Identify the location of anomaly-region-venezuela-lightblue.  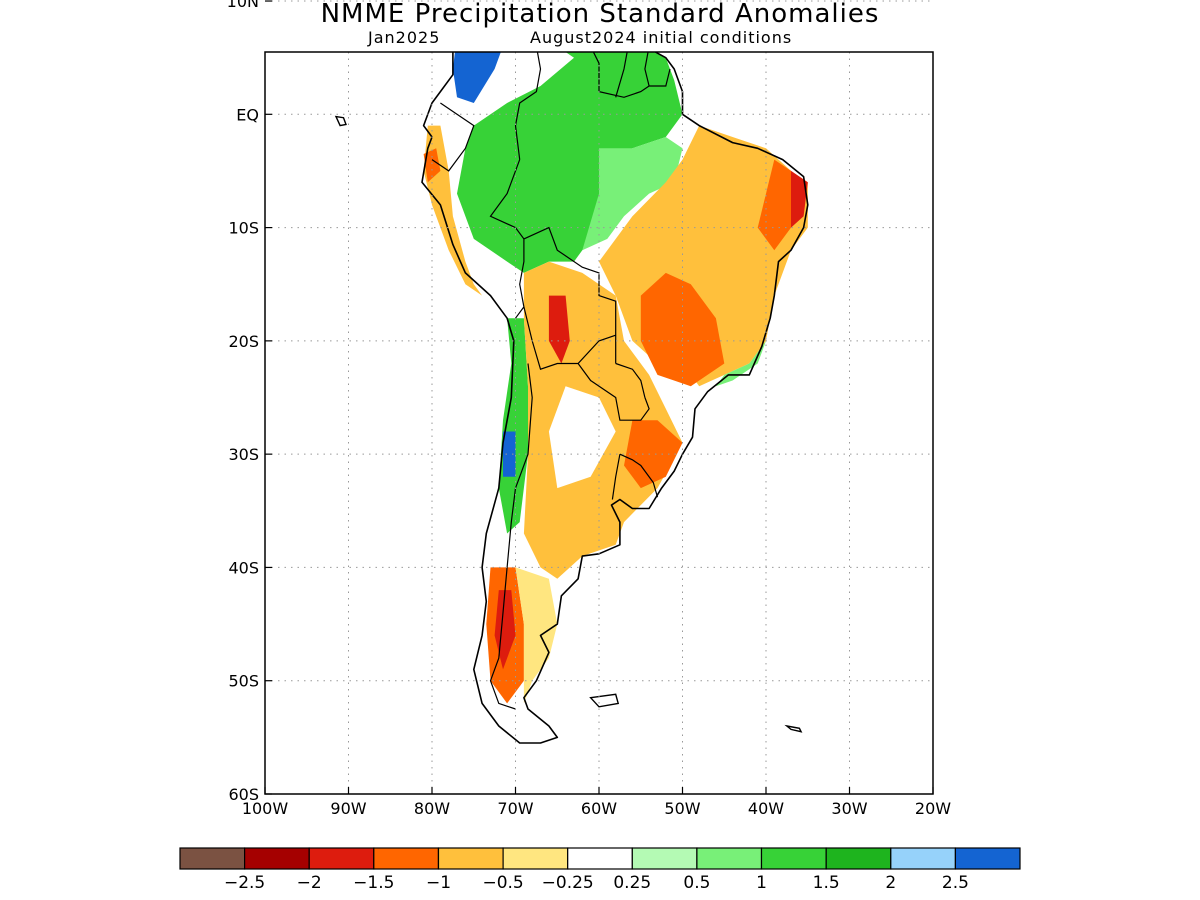
(534, 26).